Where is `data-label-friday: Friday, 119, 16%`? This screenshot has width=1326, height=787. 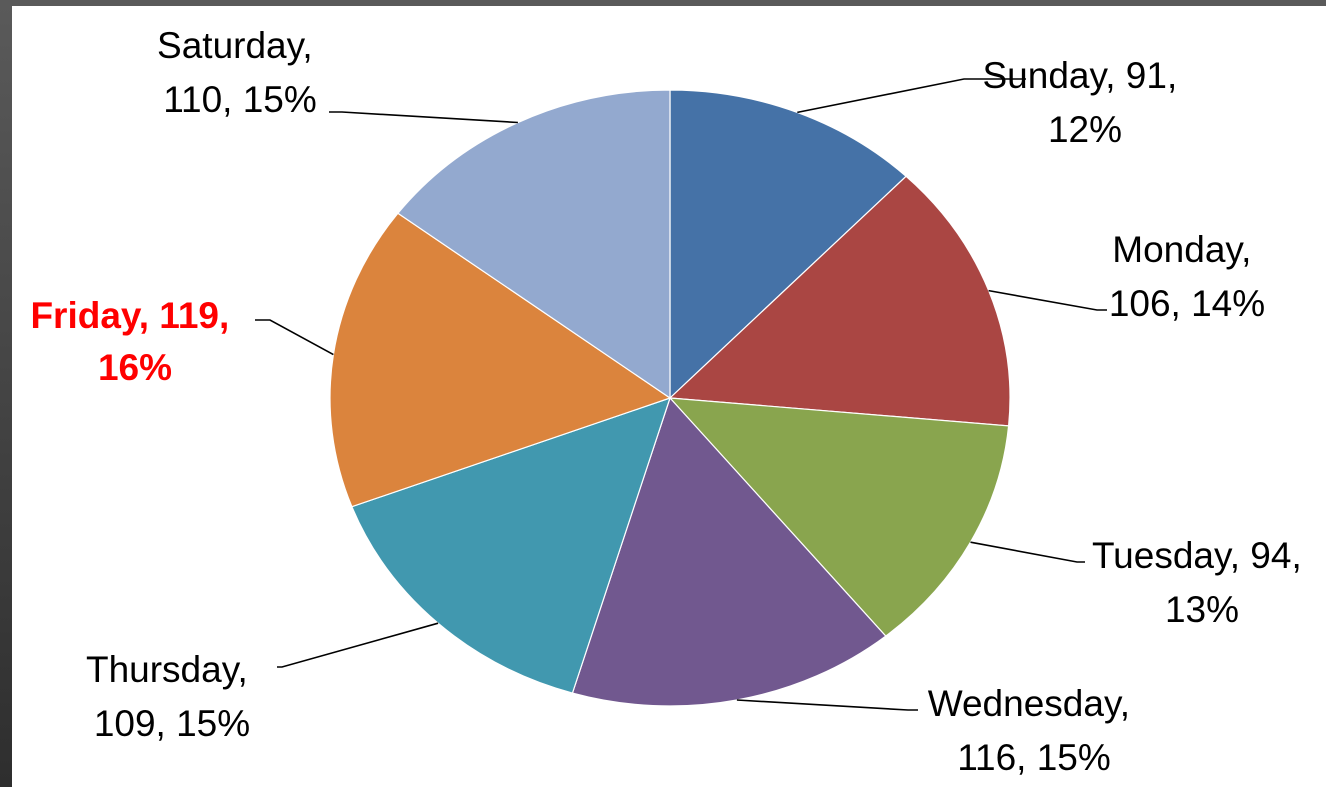
data-label-friday: Friday, 119, 16% is located at coordinates (134, 341).